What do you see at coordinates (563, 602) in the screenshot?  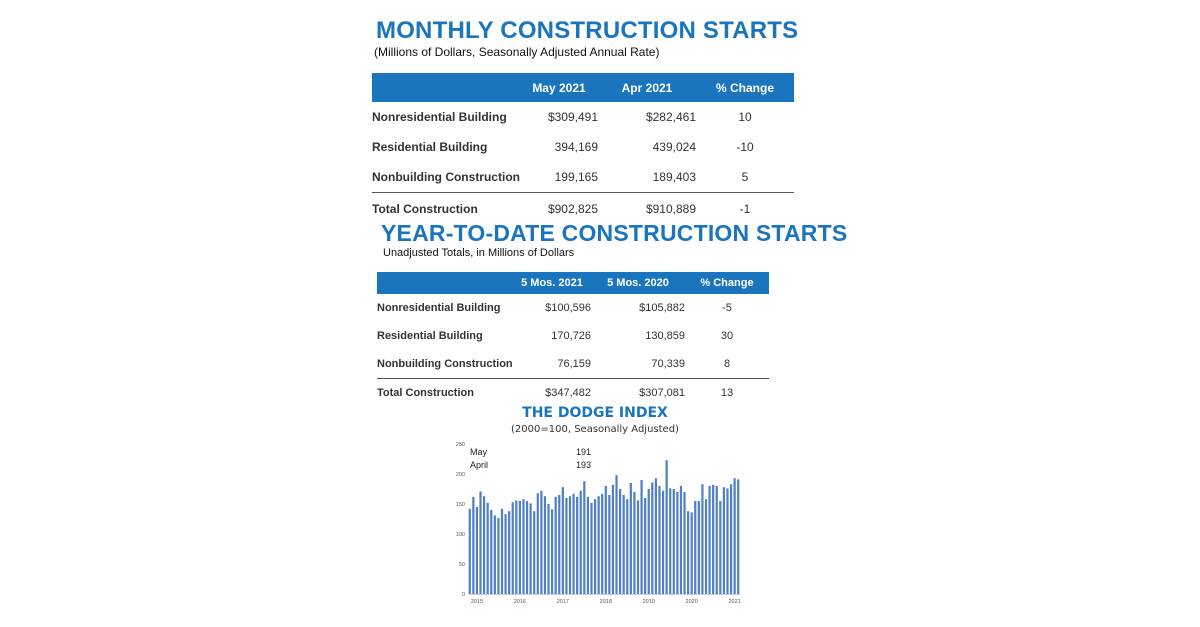 I see `x-tick-label: 2017` at bounding box center [563, 602].